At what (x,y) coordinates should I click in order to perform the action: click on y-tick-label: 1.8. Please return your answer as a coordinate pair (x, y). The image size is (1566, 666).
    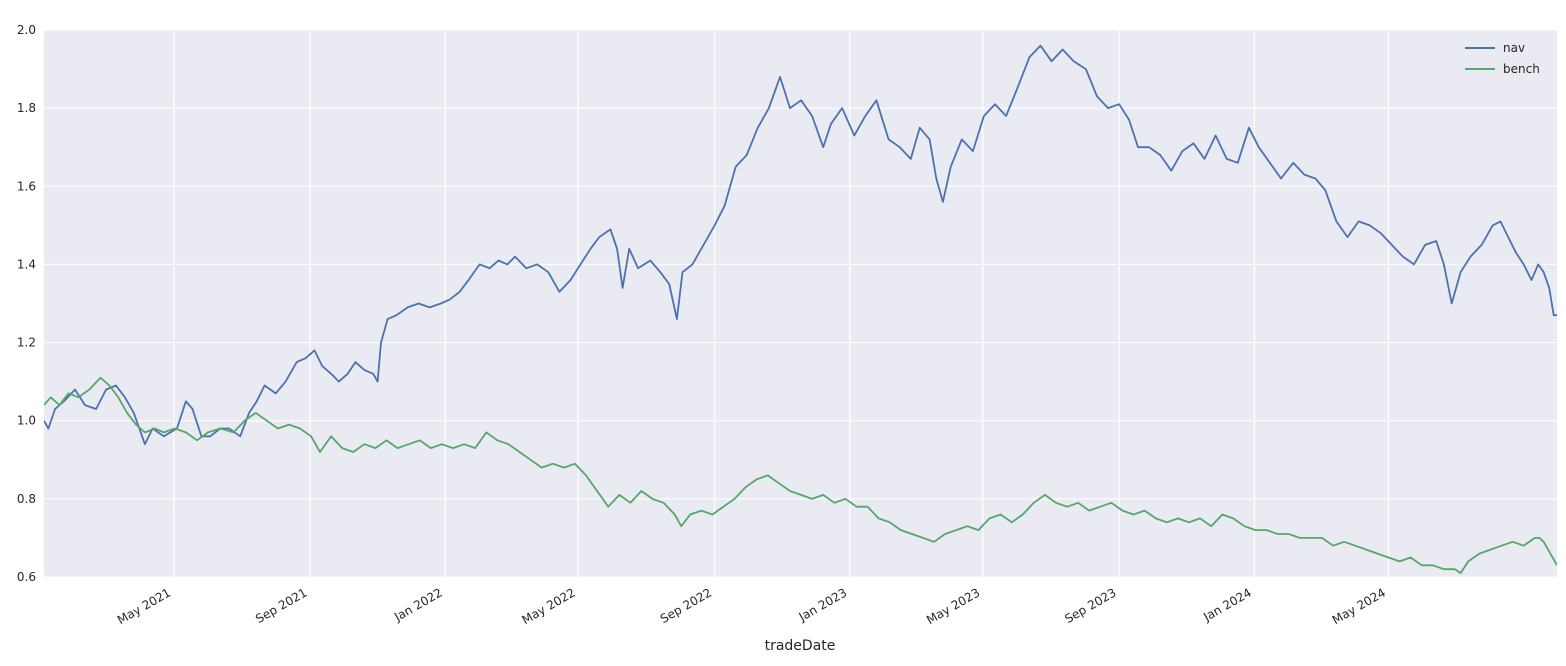
    Looking at the image, I should click on (26, 108).